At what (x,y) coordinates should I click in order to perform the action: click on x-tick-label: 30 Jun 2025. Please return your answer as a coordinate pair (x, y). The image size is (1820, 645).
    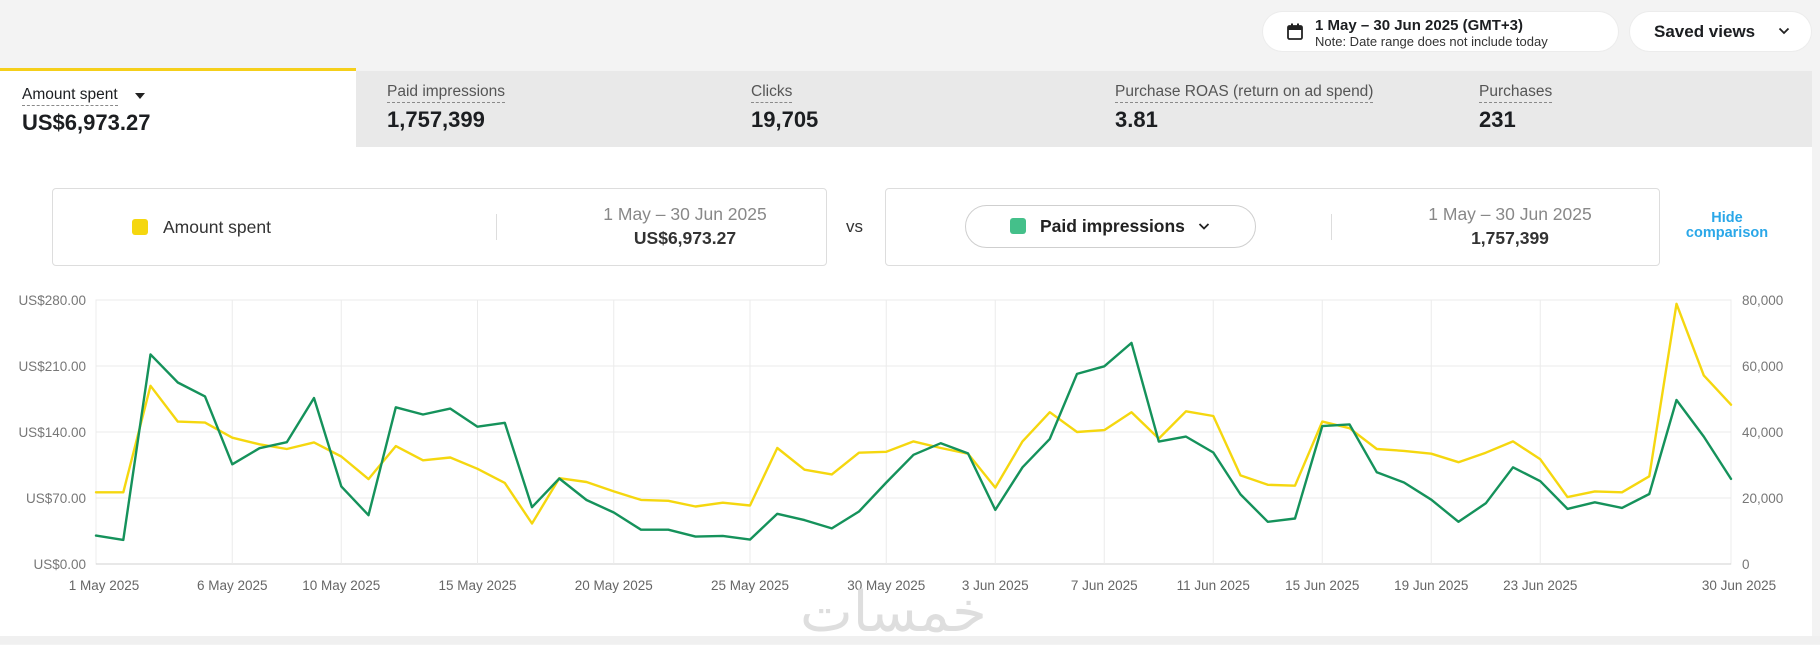
    Looking at the image, I should click on (1739, 585).